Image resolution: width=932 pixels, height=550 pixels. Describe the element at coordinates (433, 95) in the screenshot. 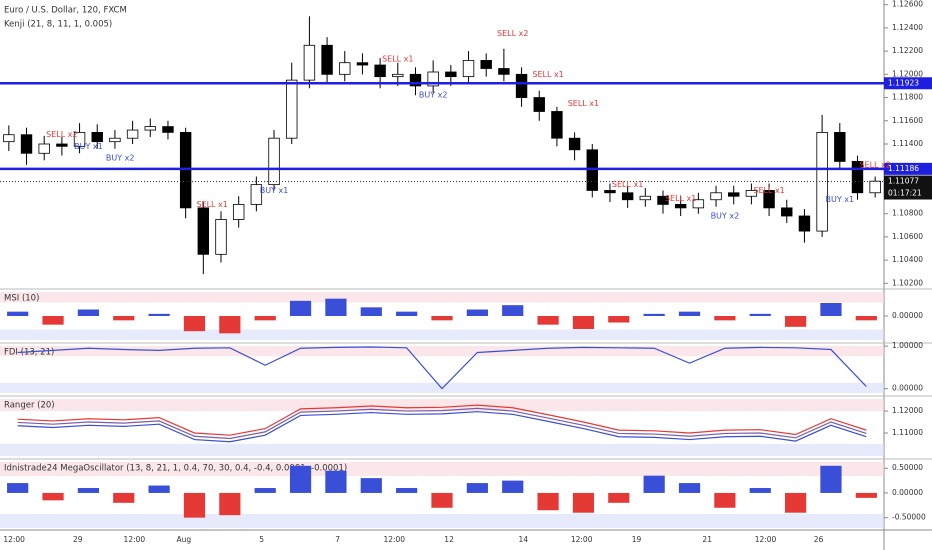

I see `signal-label: BUY x2` at that location.